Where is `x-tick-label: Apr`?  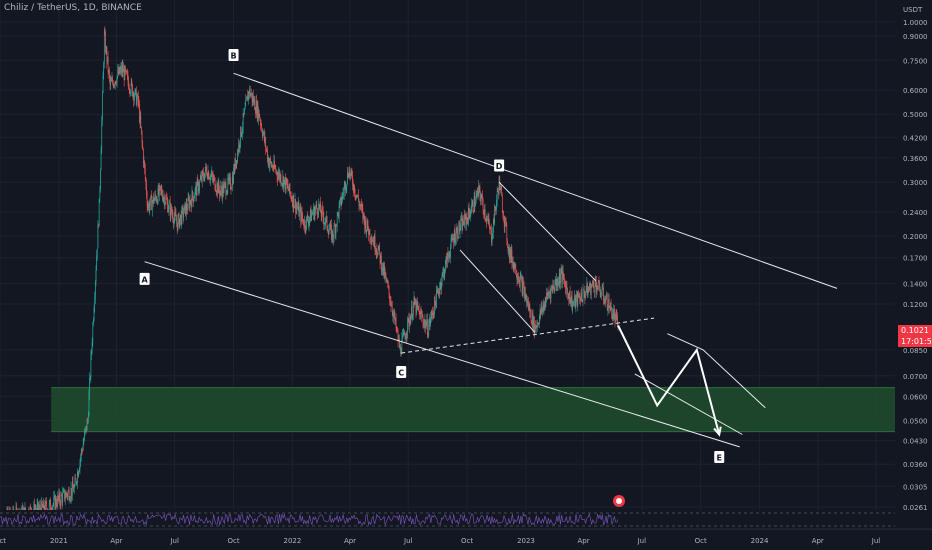 x-tick-label: Apr is located at coordinates (350, 541).